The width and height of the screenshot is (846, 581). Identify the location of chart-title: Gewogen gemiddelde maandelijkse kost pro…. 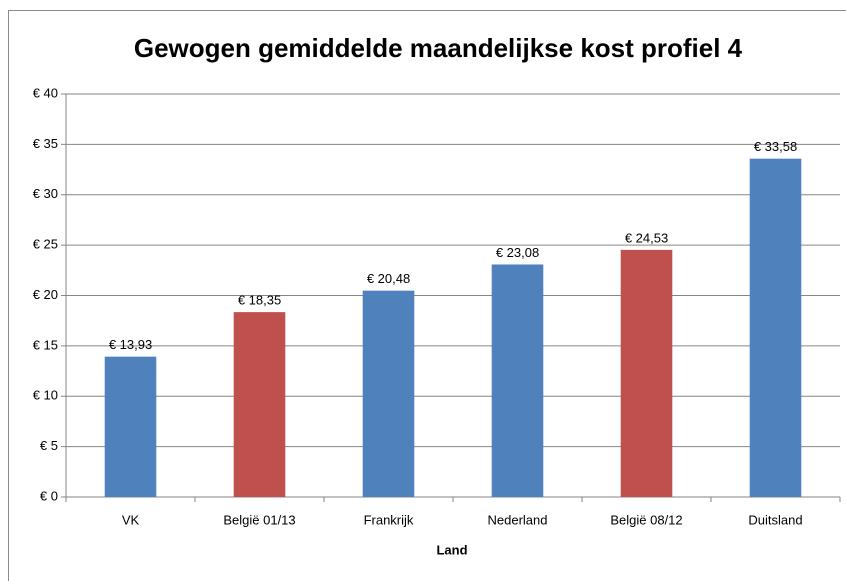
(438, 48).